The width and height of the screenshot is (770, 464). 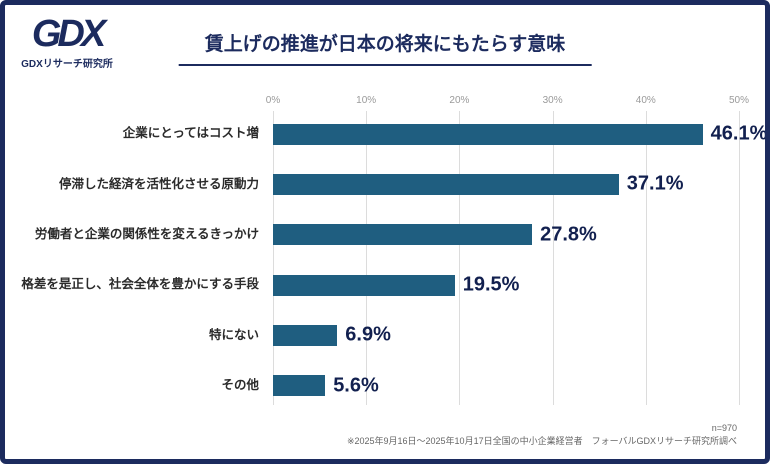 I want to click on bar-row: その他 5.6%, so click(x=379, y=386).